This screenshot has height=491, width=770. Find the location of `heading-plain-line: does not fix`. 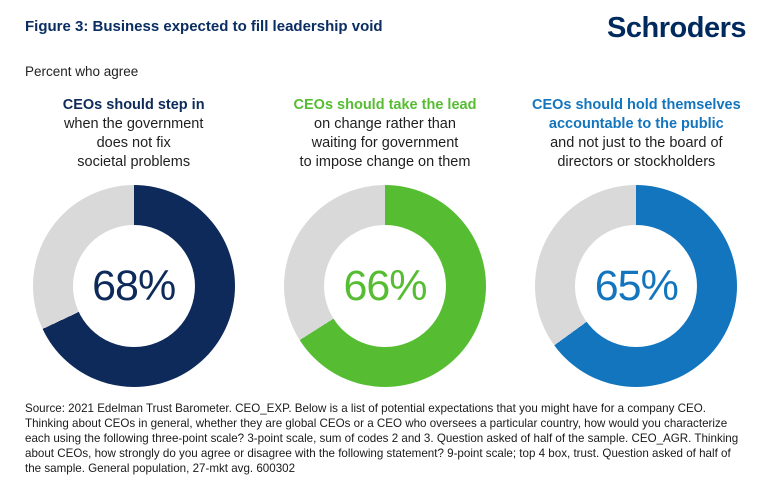

heading-plain-line: does not fix is located at coordinates (133, 143).